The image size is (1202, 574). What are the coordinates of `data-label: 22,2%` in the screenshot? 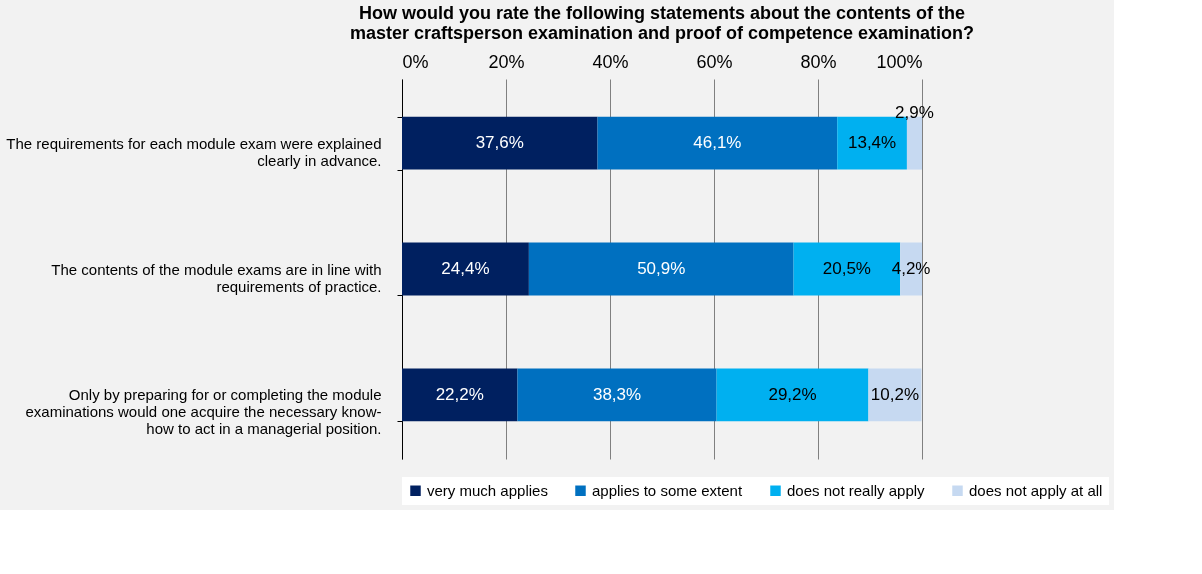 It's located at (459, 394).